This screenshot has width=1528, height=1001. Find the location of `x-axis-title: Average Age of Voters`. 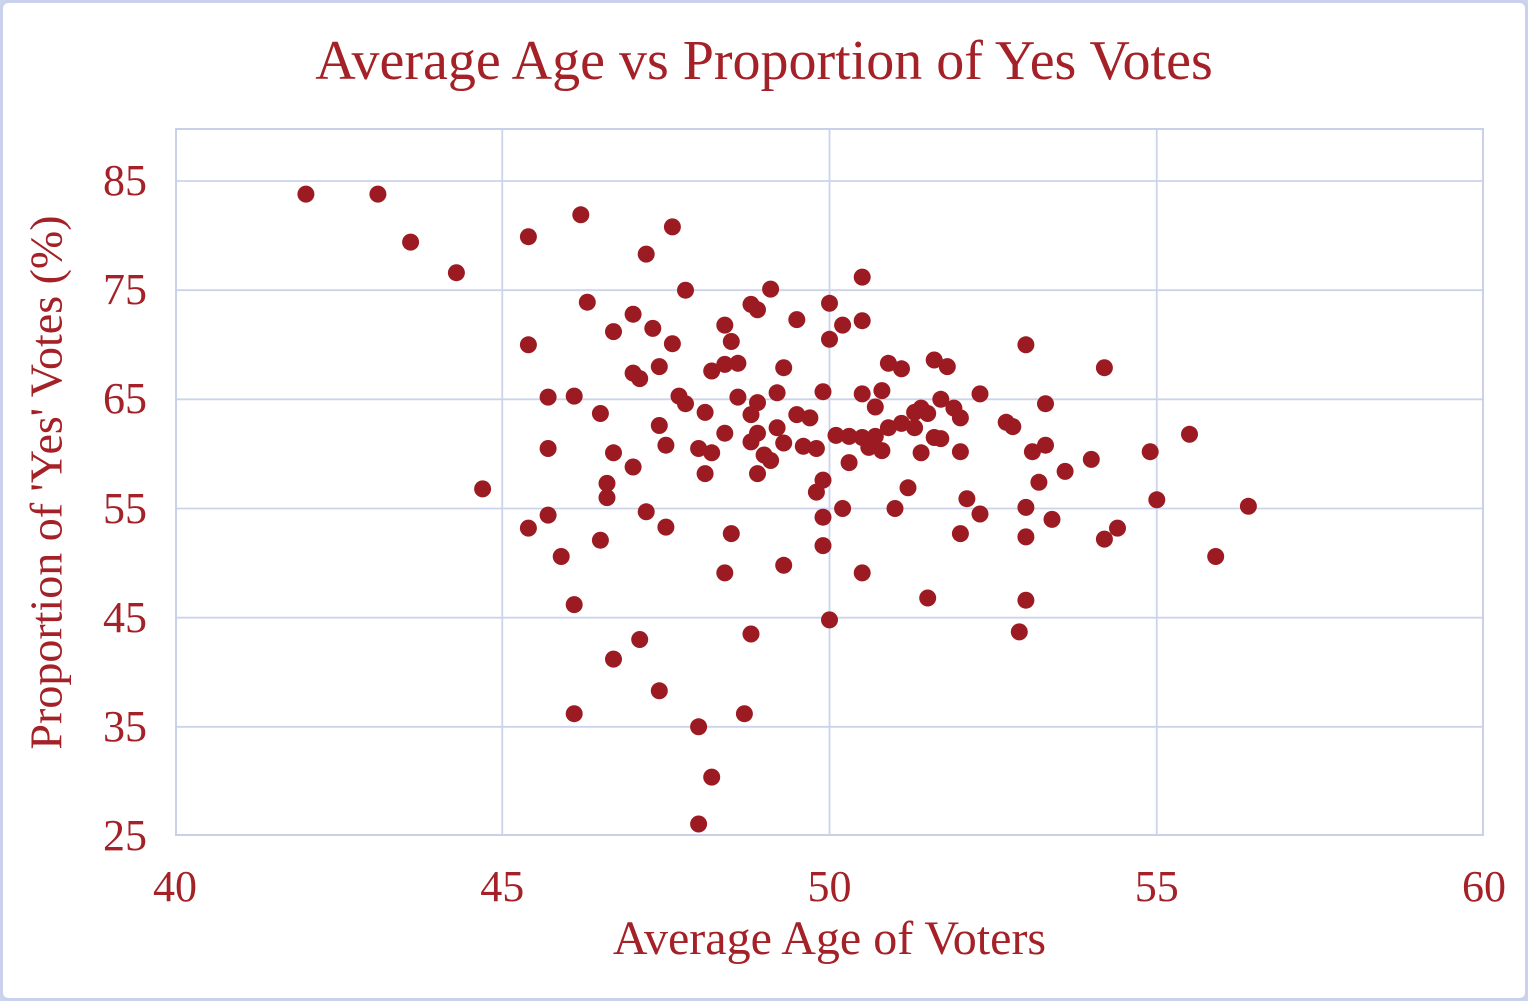

x-axis-title: Average Age of Voters is located at coordinates (829, 938).